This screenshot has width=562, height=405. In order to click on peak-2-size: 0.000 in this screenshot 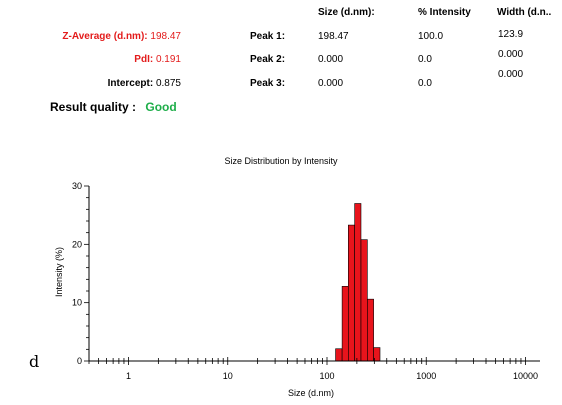, I will do `click(331, 59)`.